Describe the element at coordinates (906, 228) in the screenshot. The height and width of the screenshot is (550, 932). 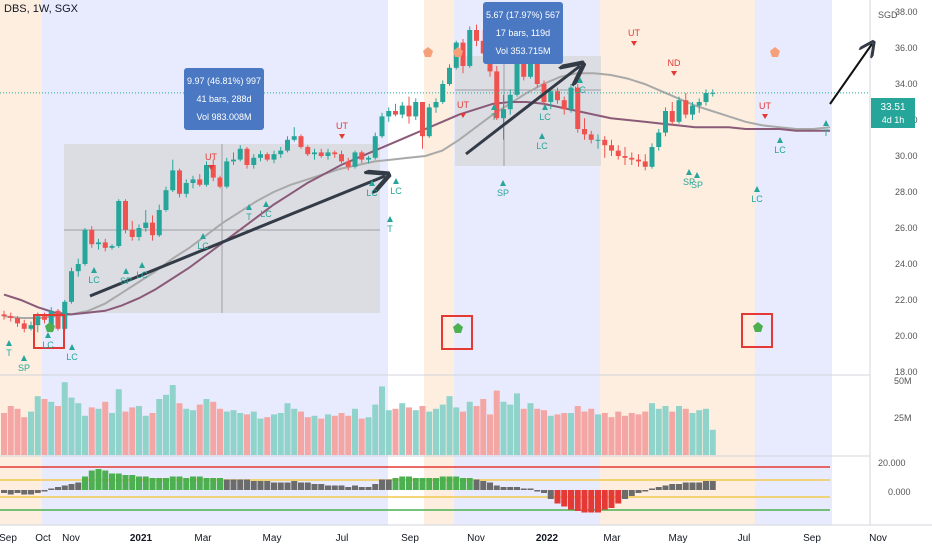
I see `price-axis-label: 26.00` at that location.